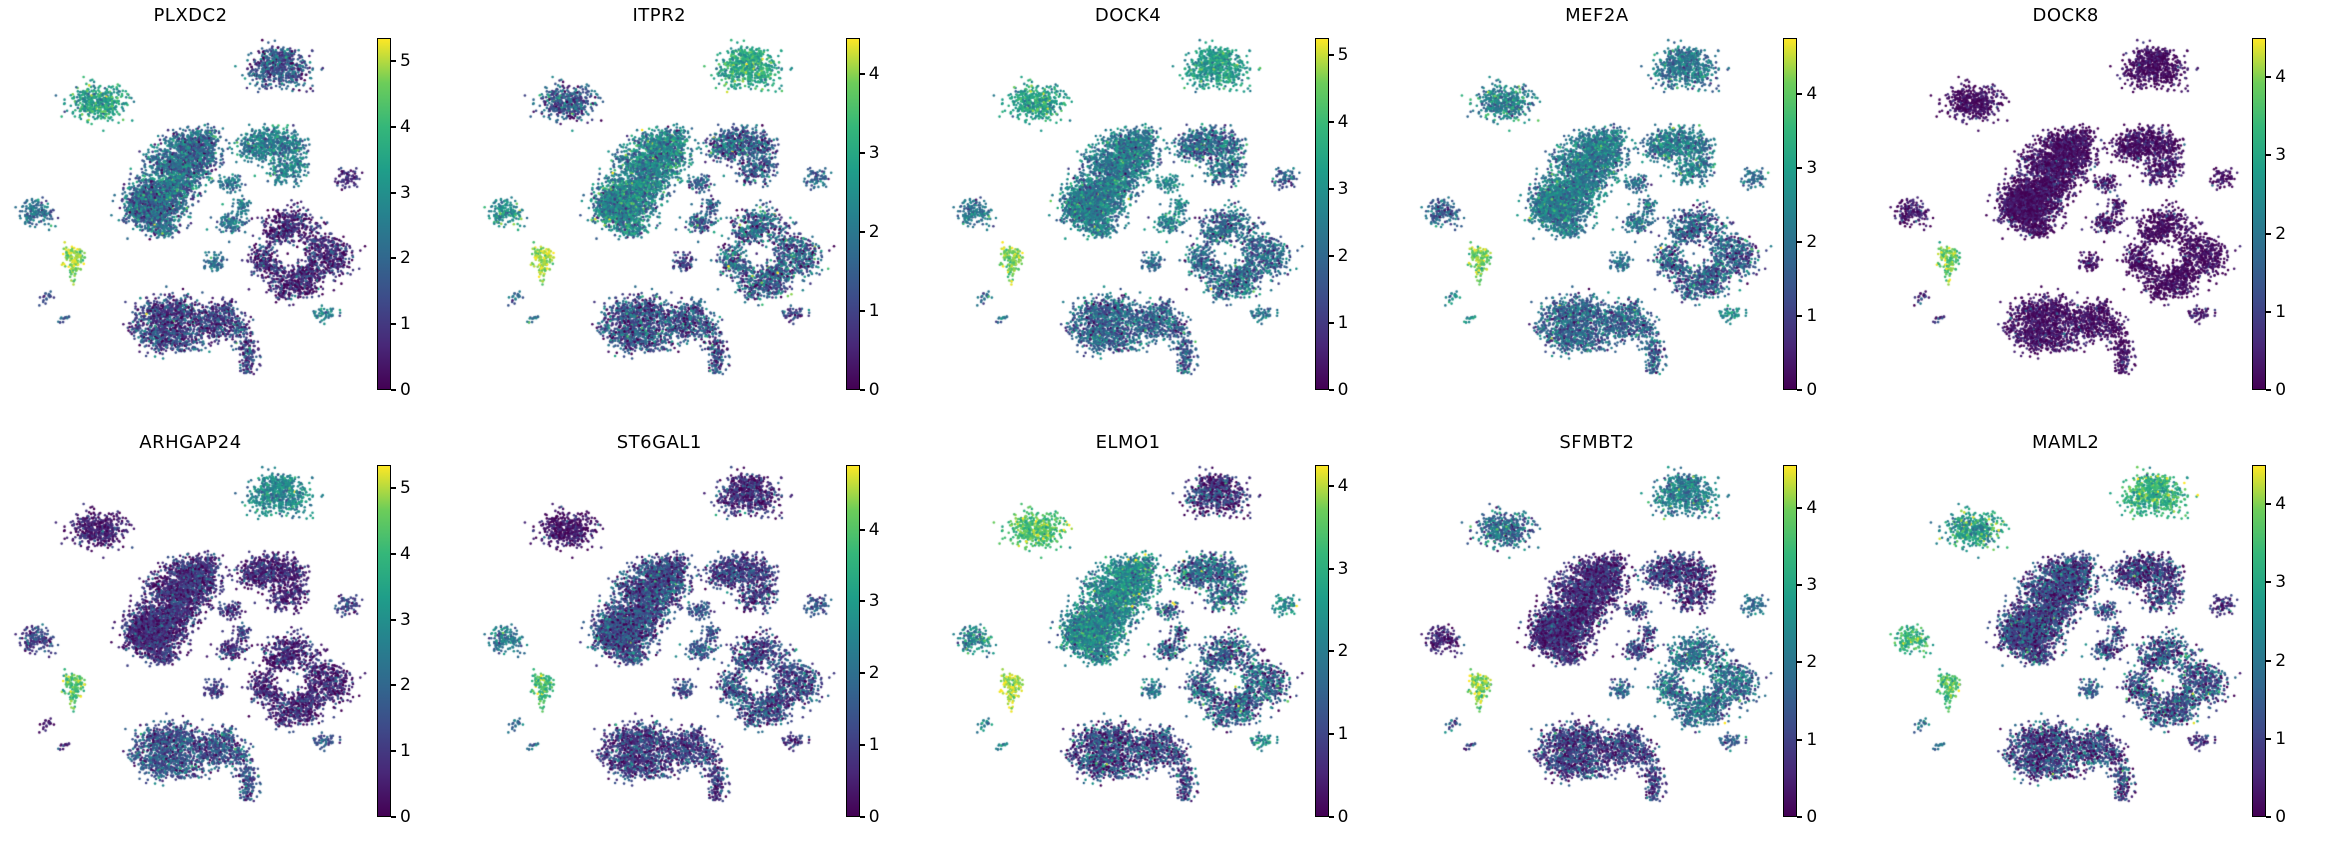 This screenshot has height=854, width=2344. What do you see at coordinates (190, 15) in the screenshot?
I see `panel-title: PLXDC2` at bounding box center [190, 15].